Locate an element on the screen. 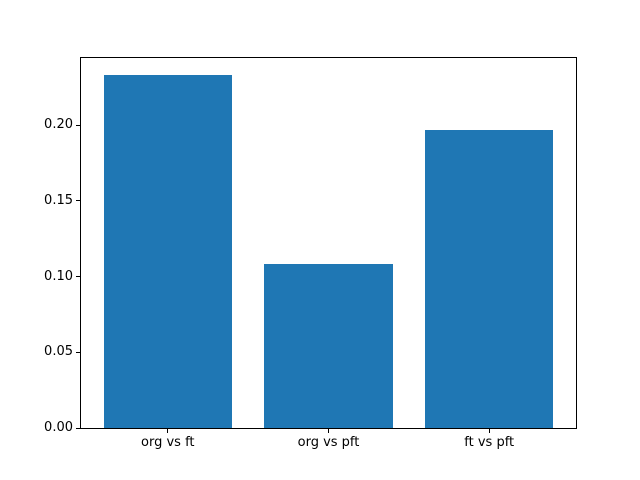  x-tick-label-ft-vs-pft: ft vs pft is located at coordinates (489, 442).